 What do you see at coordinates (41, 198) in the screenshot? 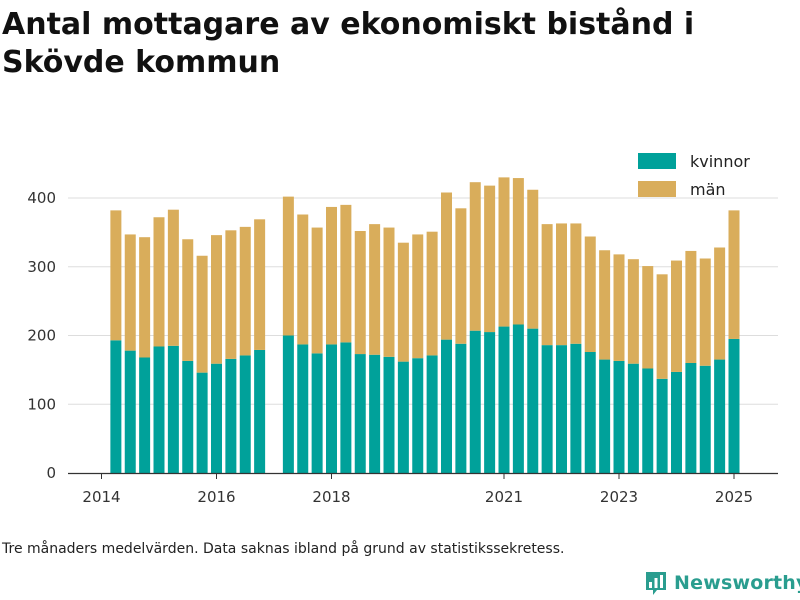
I see `y-tick-label: 400` at bounding box center [41, 198].